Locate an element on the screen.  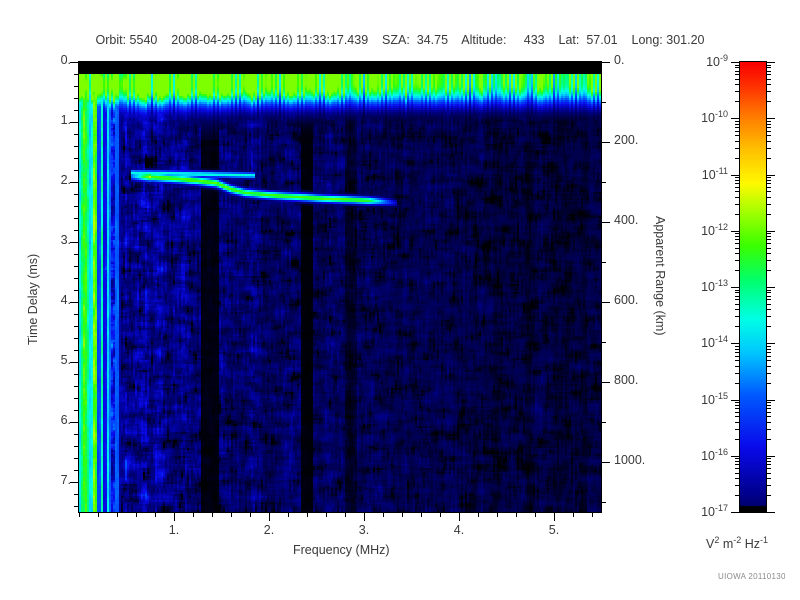
y2-axis-tick-label: 1000. is located at coordinates (630, 460).